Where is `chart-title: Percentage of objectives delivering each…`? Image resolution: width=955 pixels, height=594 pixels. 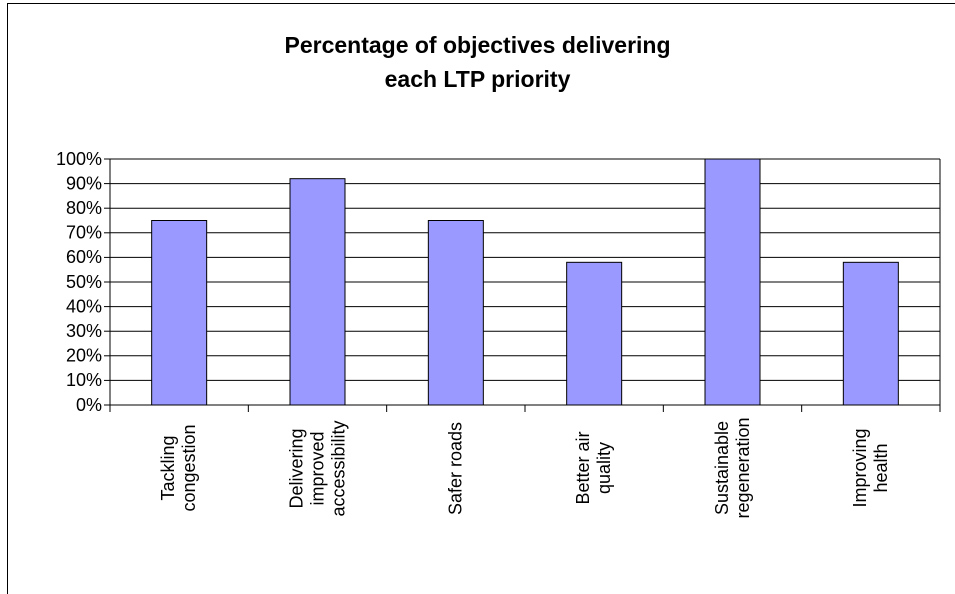 chart-title: Percentage of objectives delivering each… is located at coordinates (477, 62).